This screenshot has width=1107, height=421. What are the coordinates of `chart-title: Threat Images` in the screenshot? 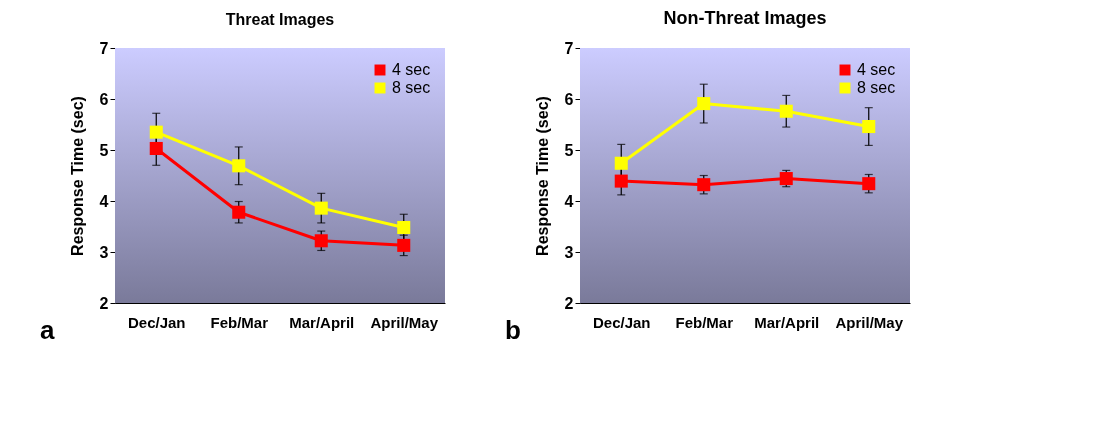 It's located at (280, 19).